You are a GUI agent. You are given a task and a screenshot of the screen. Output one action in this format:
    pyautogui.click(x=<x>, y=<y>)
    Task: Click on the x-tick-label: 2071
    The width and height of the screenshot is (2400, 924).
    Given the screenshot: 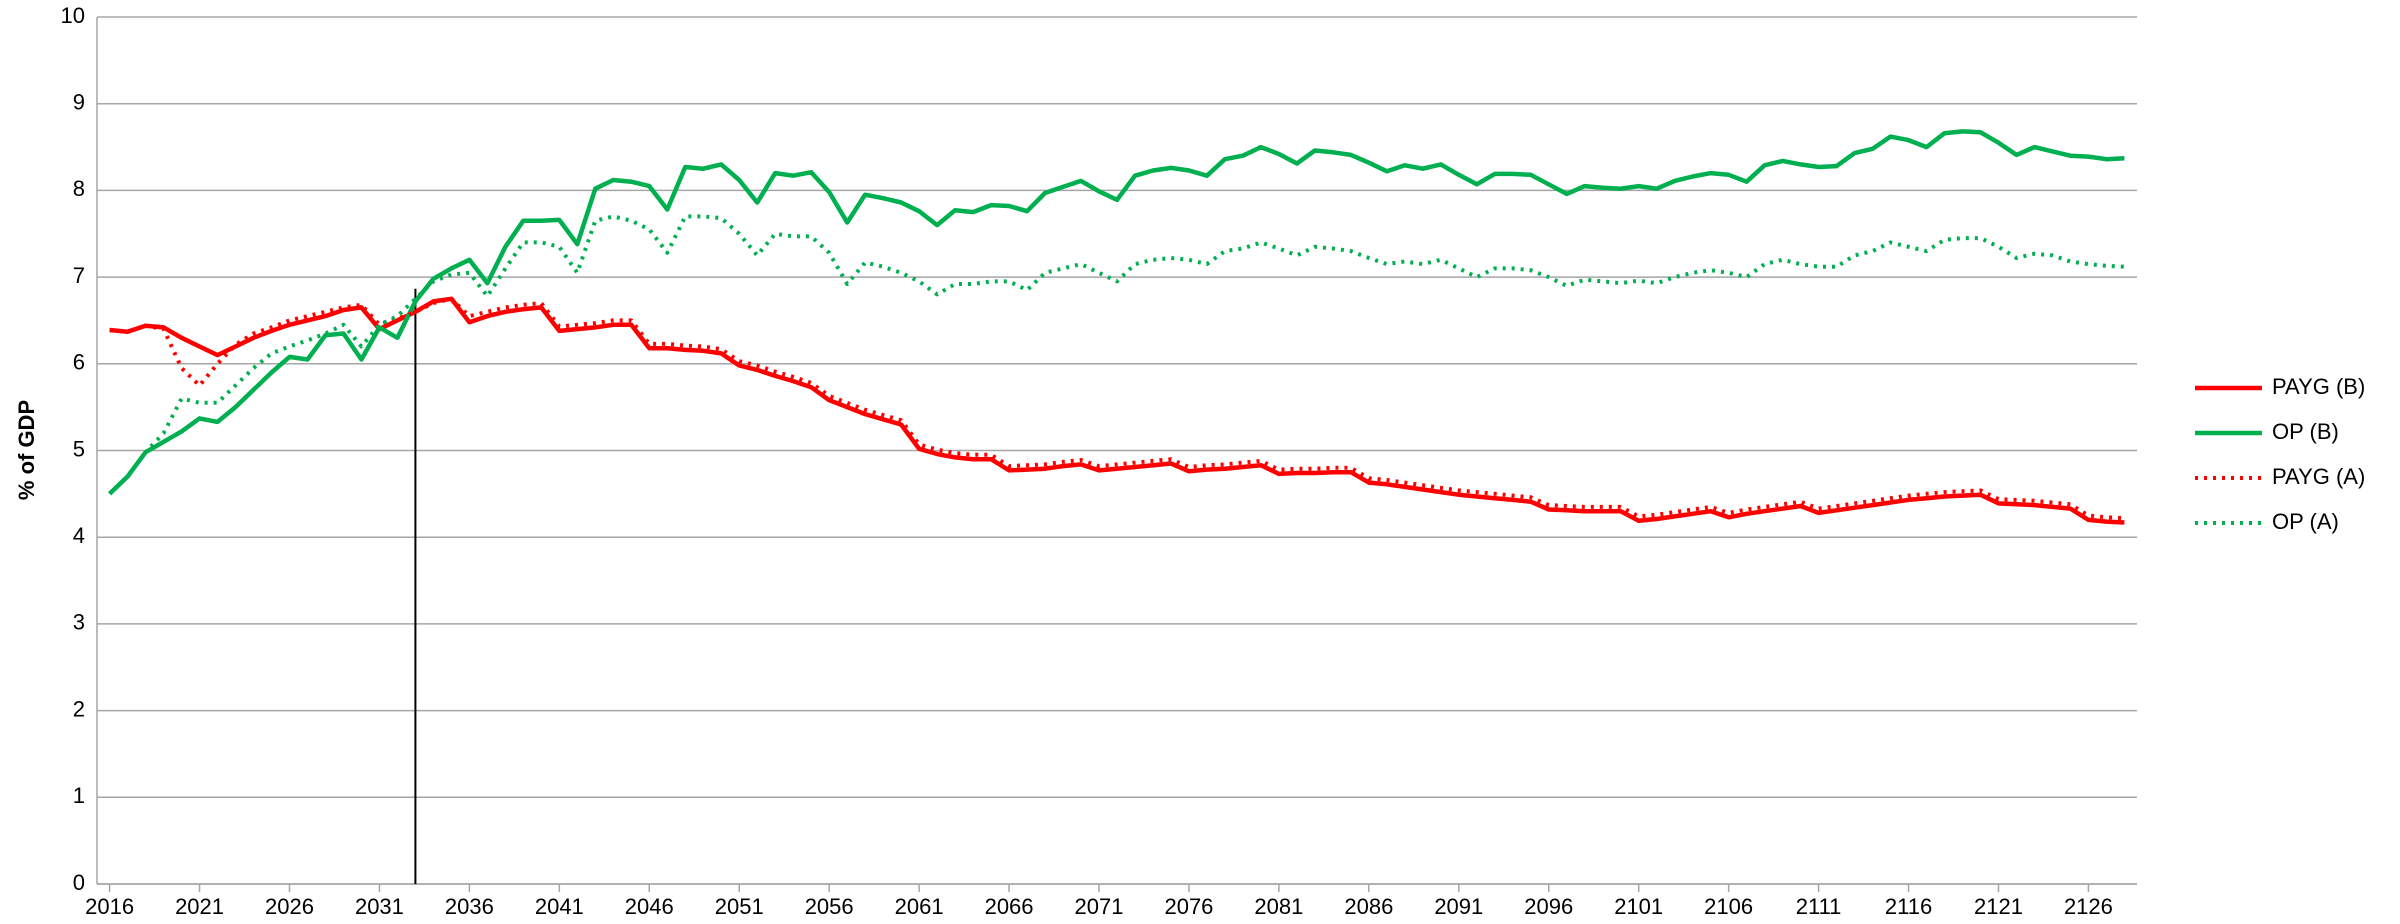 What is the action you would take?
    pyautogui.click(x=1099, y=906)
    